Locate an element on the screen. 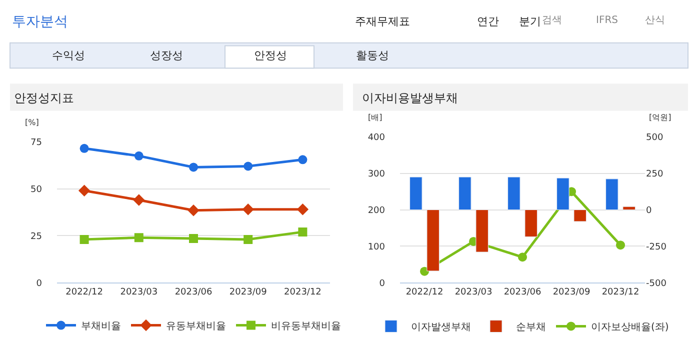  legend-label: 이자발생부채 is located at coordinates (441, 328).